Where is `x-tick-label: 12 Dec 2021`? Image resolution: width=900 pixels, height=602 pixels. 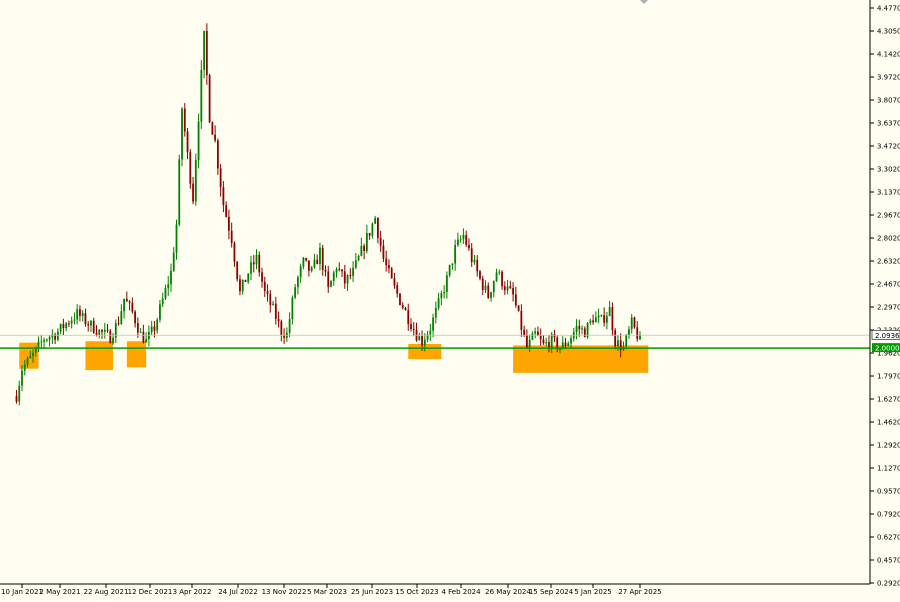 x-tick-label: 12 Dec 2021 is located at coordinates (150, 592).